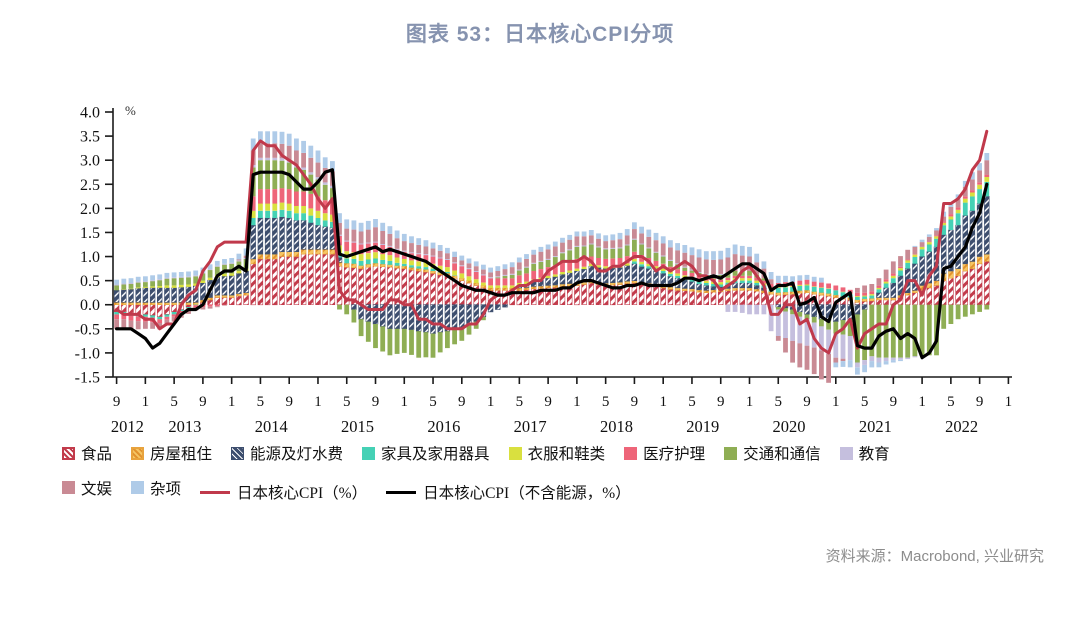 The width and height of the screenshot is (1080, 619). I want to click on entertainment-swatch, so click(68, 487).